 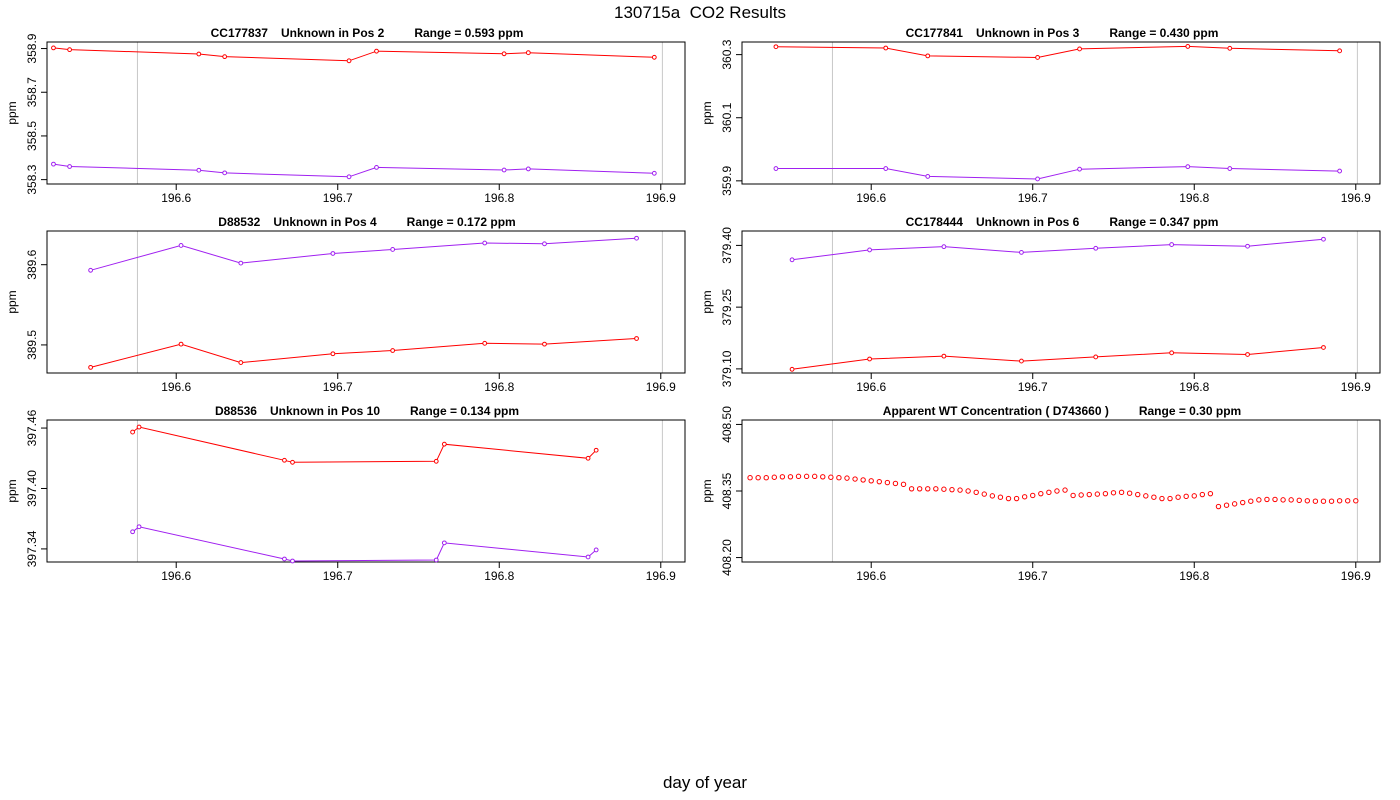 What do you see at coordinates (333, 33) in the screenshot?
I see `sample-description: Unknown in Pos 2` at bounding box center [333, 33].